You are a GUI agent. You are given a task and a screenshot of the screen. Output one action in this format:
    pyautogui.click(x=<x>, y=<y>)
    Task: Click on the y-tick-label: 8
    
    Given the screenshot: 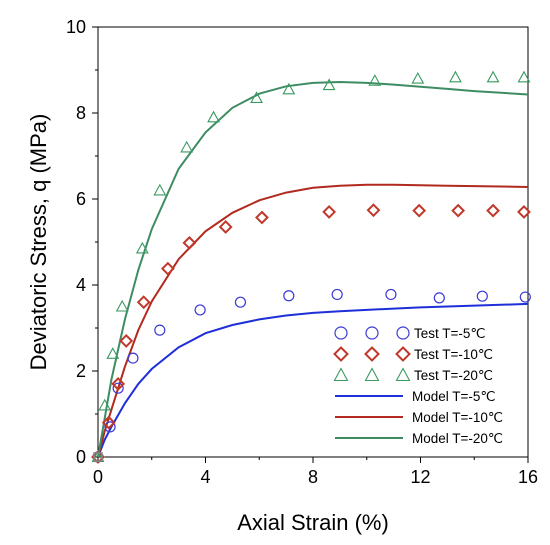 What is the action you would take?
    pyautogui.click(x=81, y=113)
    